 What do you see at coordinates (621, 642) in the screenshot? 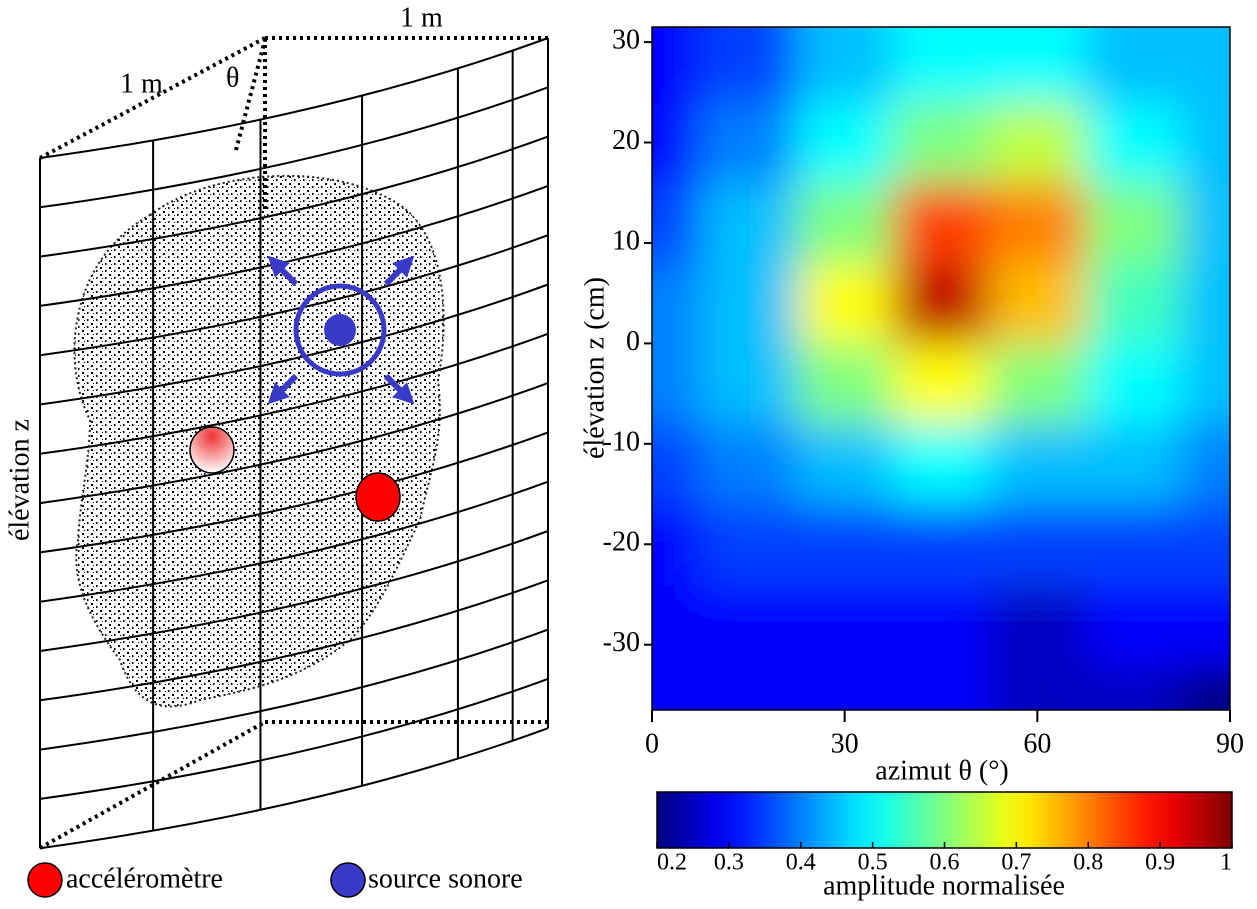
I see `y-tick-label: -30` at bounding box center [621, 642].